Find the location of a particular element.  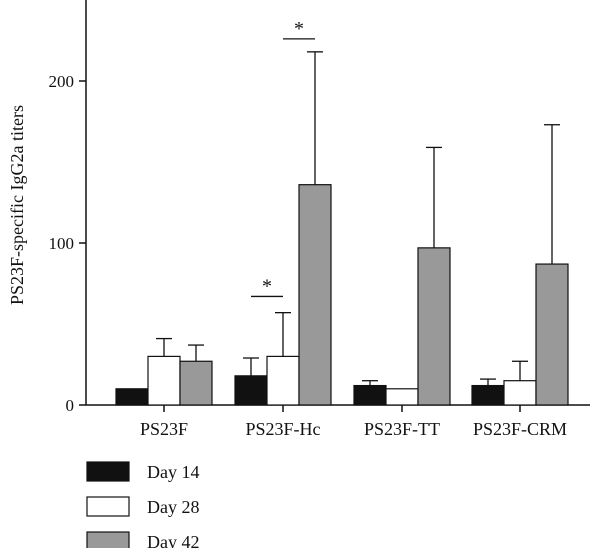

legend: Day 14 Day 28 Day 42 is located at coordinates (143, 504).